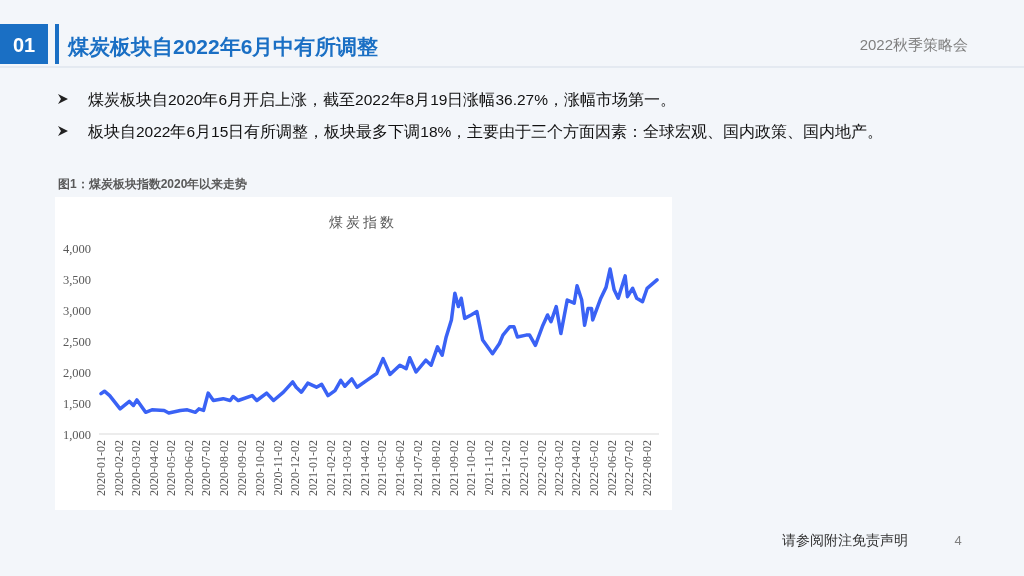 The height and width of the screenshot is (576, 1024). Describe the element at coordinates (576, 468) in the screenshot. I see `x-tick-label: 2022-04-02` at that location.